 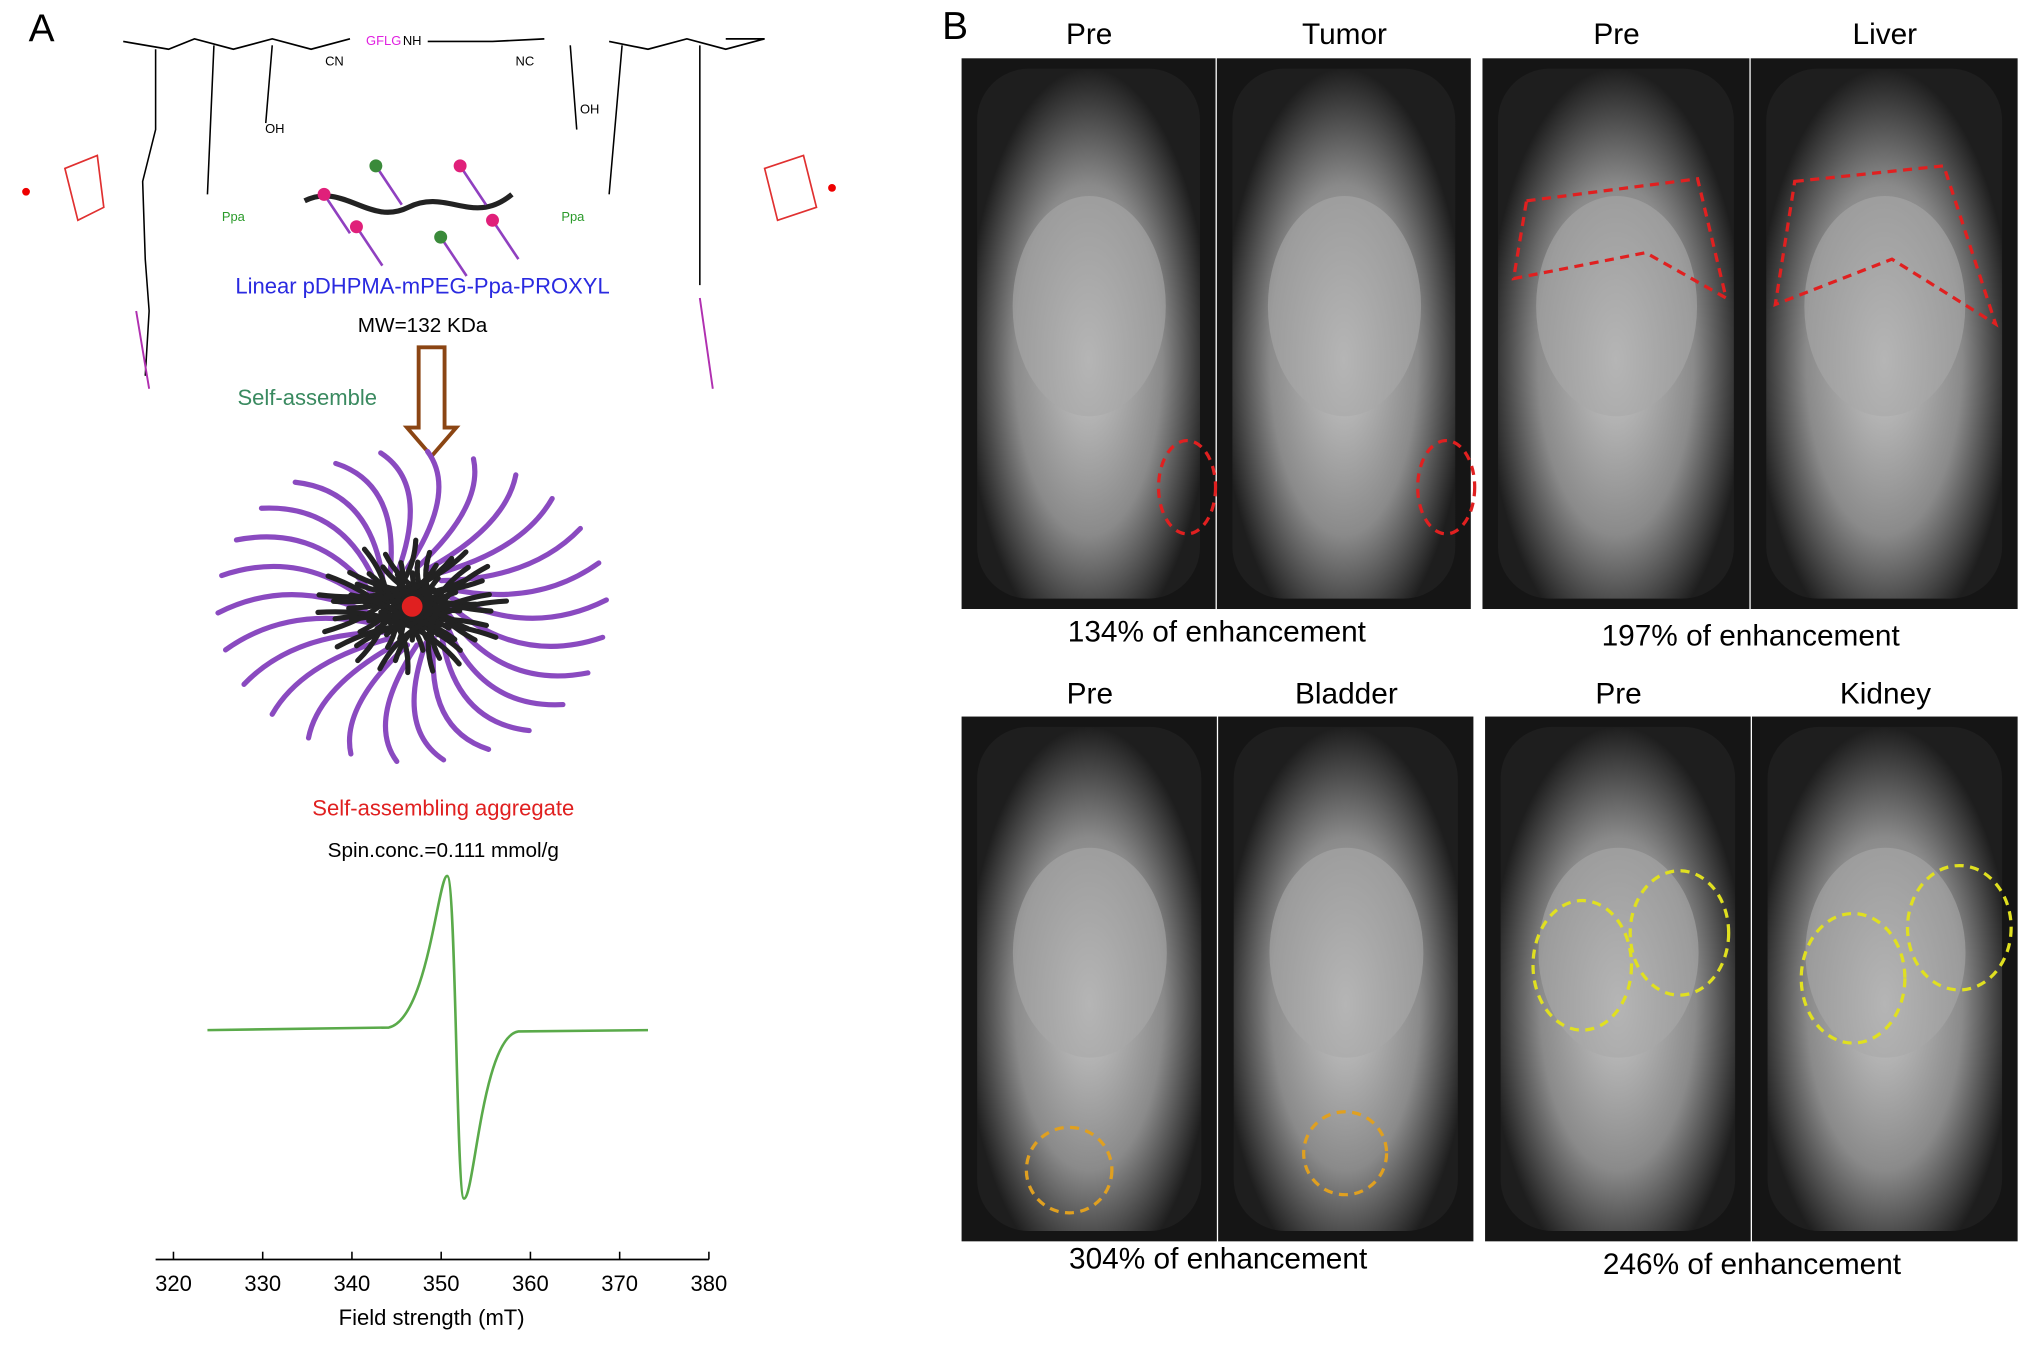 I want to click on spin-concentration: Spin.conc.=0.111 mmol/g, so click(x=443, y=850).